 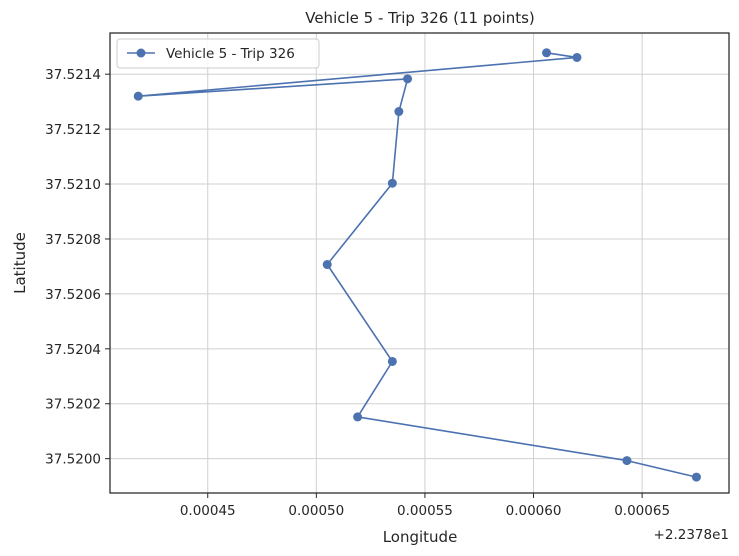 I want to click on x-axis-offset-label: +2.2378e1, so click(x=691, y=535).